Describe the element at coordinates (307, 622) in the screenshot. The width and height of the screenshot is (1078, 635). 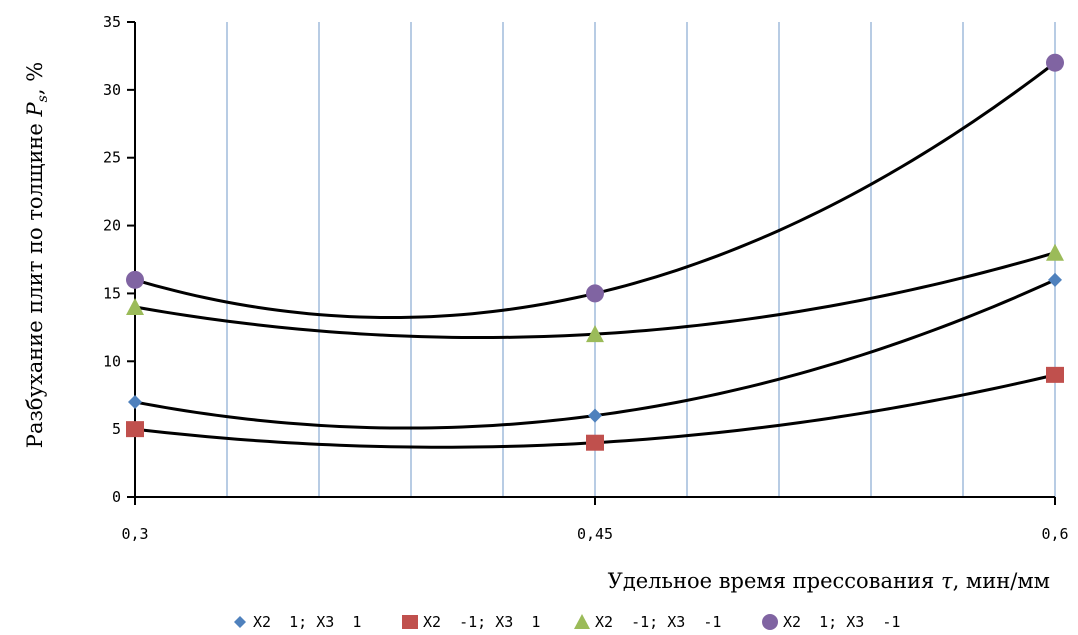
I see `legend-entry-label: X2 1; X3 1` at that location.